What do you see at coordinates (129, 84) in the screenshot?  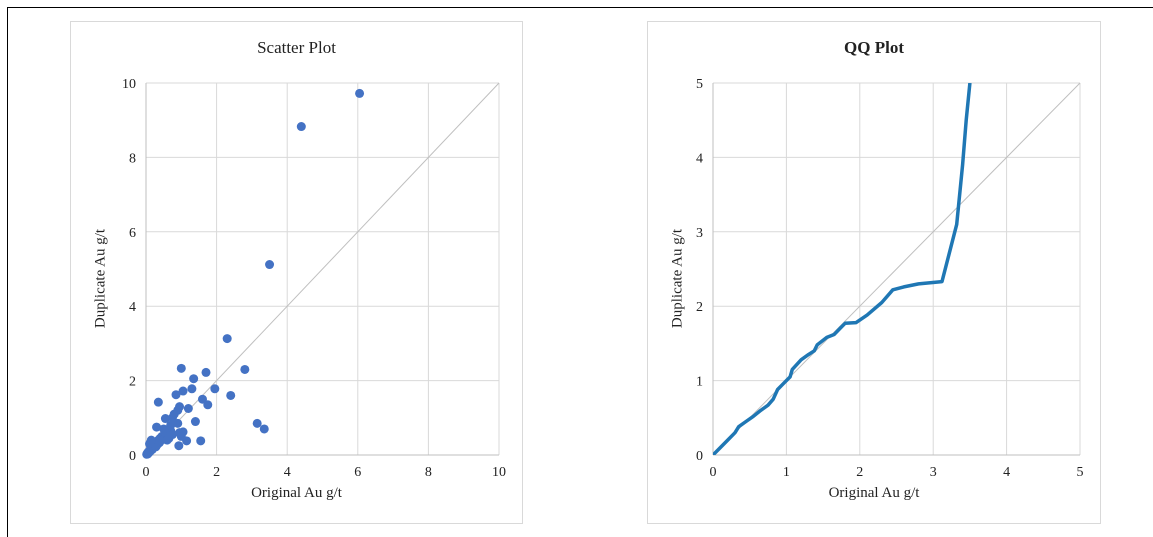 I see `y-tick-label: 10` at bounding box center [129, 84].